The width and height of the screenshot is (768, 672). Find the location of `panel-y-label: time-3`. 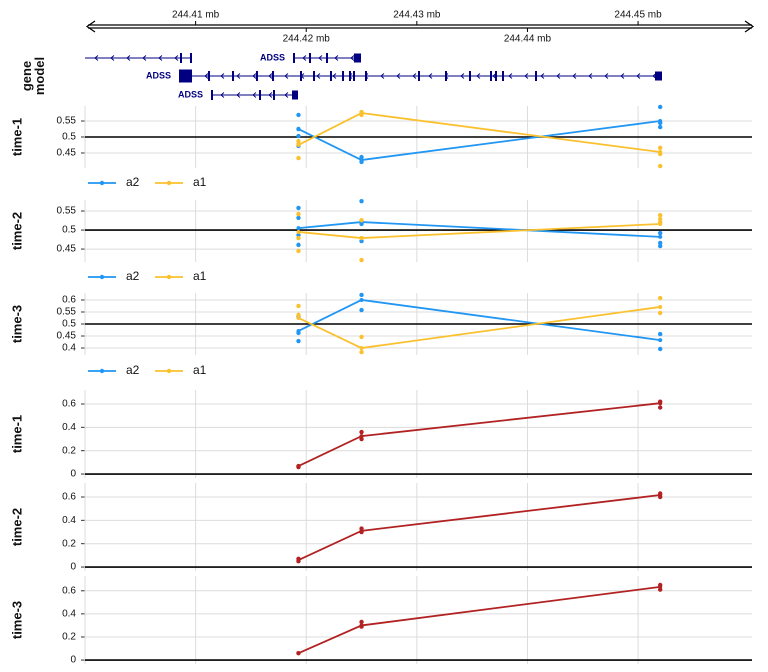

panel-y-label: time-3 is located at coordinates (16, 324).